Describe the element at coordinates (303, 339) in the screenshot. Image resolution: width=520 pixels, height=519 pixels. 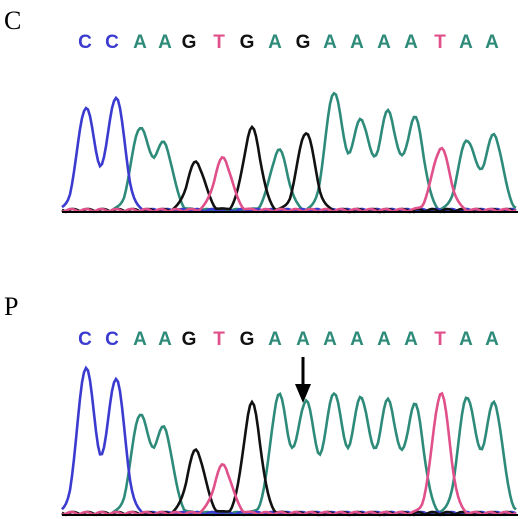
I see `base-call-8: A` at that location.